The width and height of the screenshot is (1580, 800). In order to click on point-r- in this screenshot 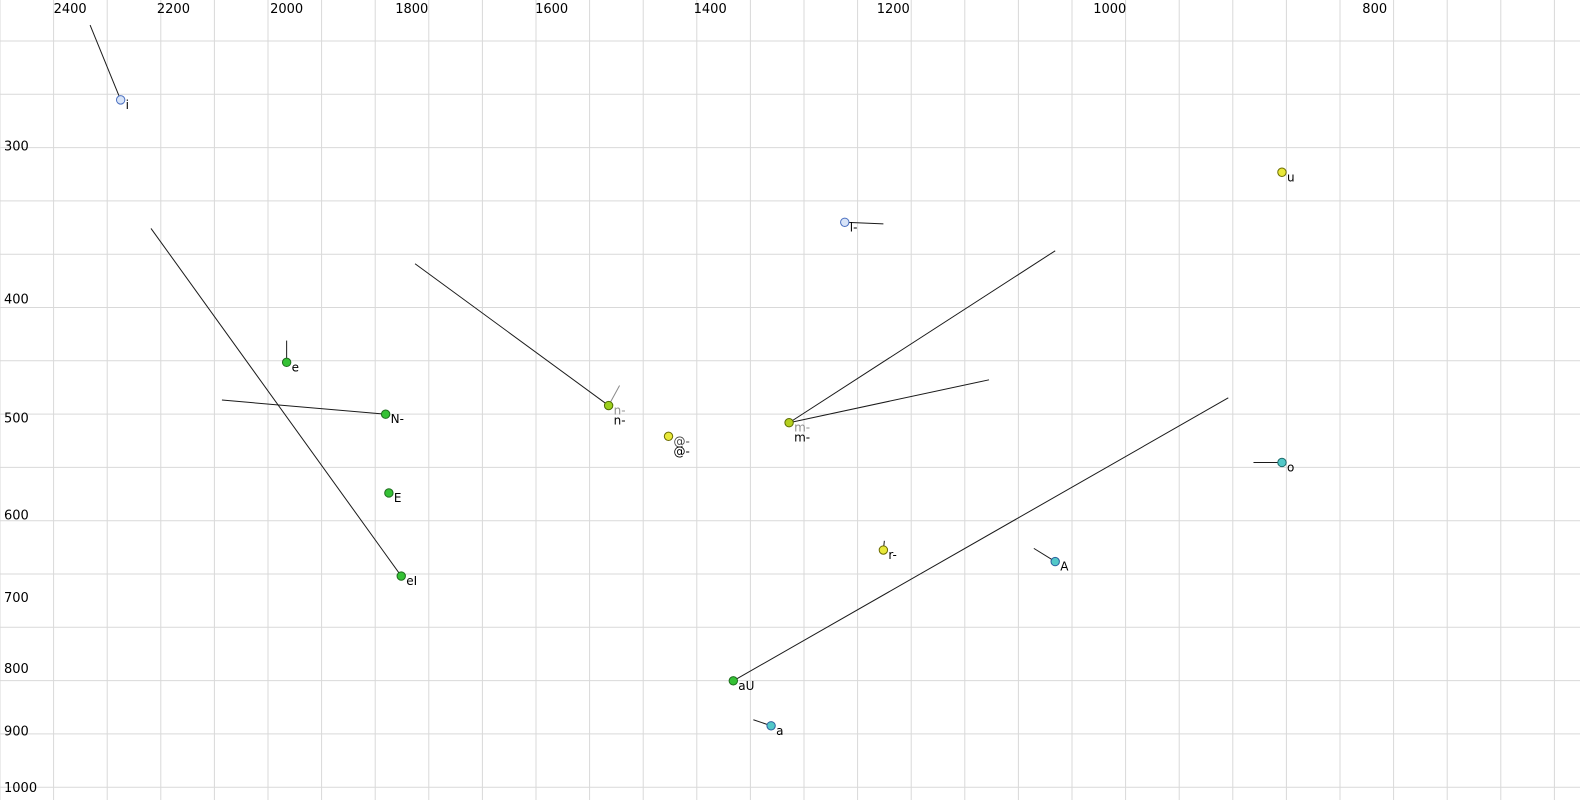, I will do `click(883, 550)`.